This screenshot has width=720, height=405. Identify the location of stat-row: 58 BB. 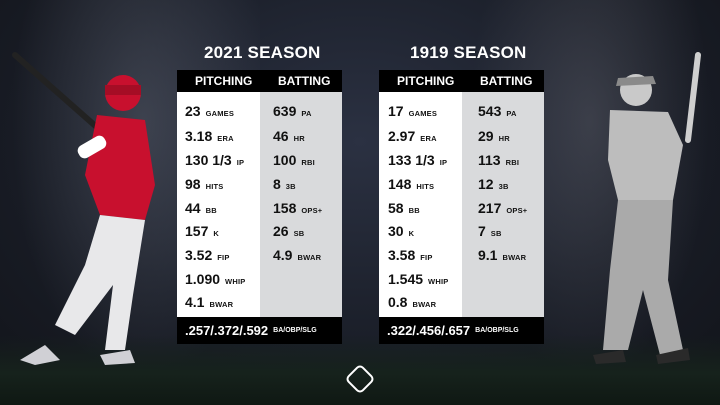
(404, 208).